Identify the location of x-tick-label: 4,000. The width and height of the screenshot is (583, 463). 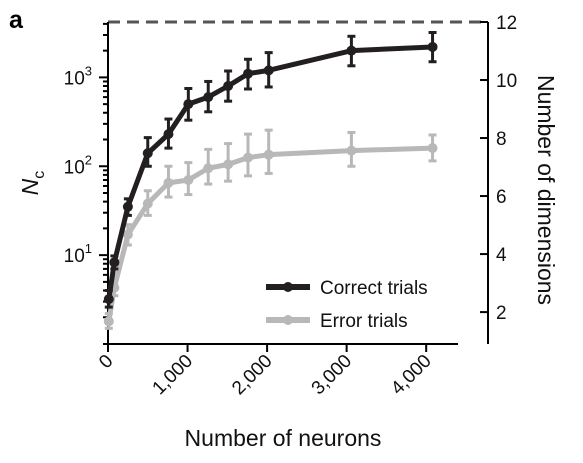
(411, 375).